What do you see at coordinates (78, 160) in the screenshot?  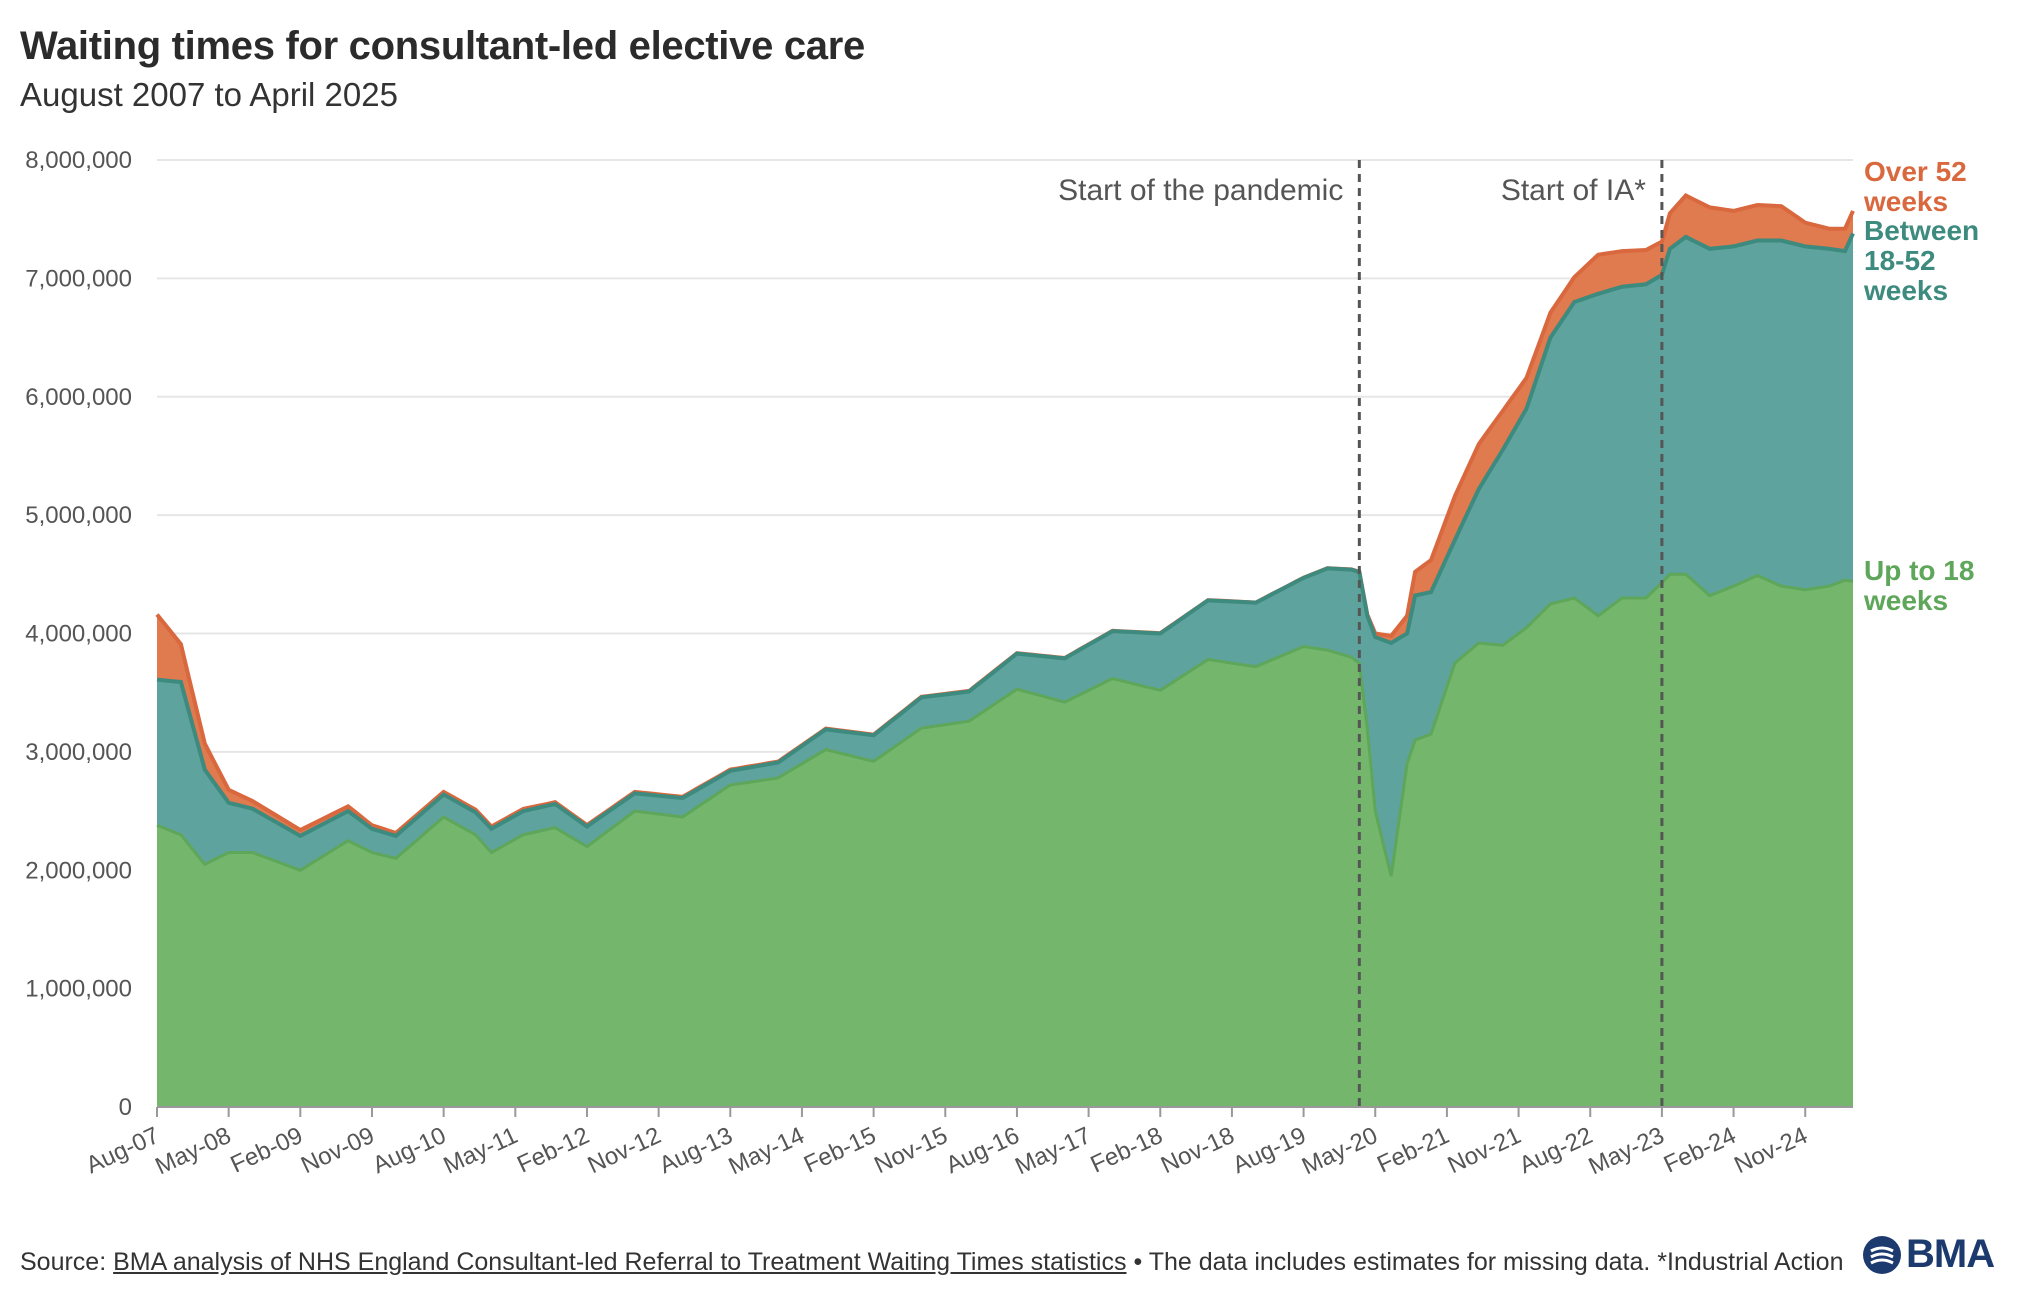 I see `y-tick-label: 8,000,000` at bounding box center [78, 160].